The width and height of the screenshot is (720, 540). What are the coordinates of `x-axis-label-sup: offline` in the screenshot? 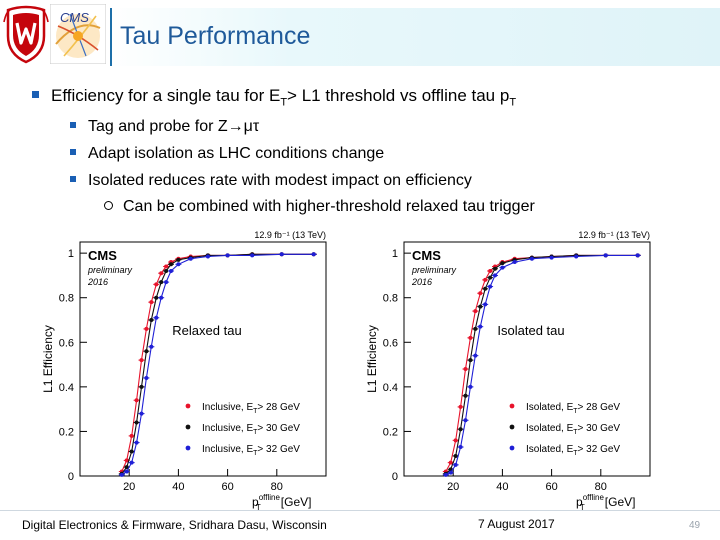 It's located at (270, 497).